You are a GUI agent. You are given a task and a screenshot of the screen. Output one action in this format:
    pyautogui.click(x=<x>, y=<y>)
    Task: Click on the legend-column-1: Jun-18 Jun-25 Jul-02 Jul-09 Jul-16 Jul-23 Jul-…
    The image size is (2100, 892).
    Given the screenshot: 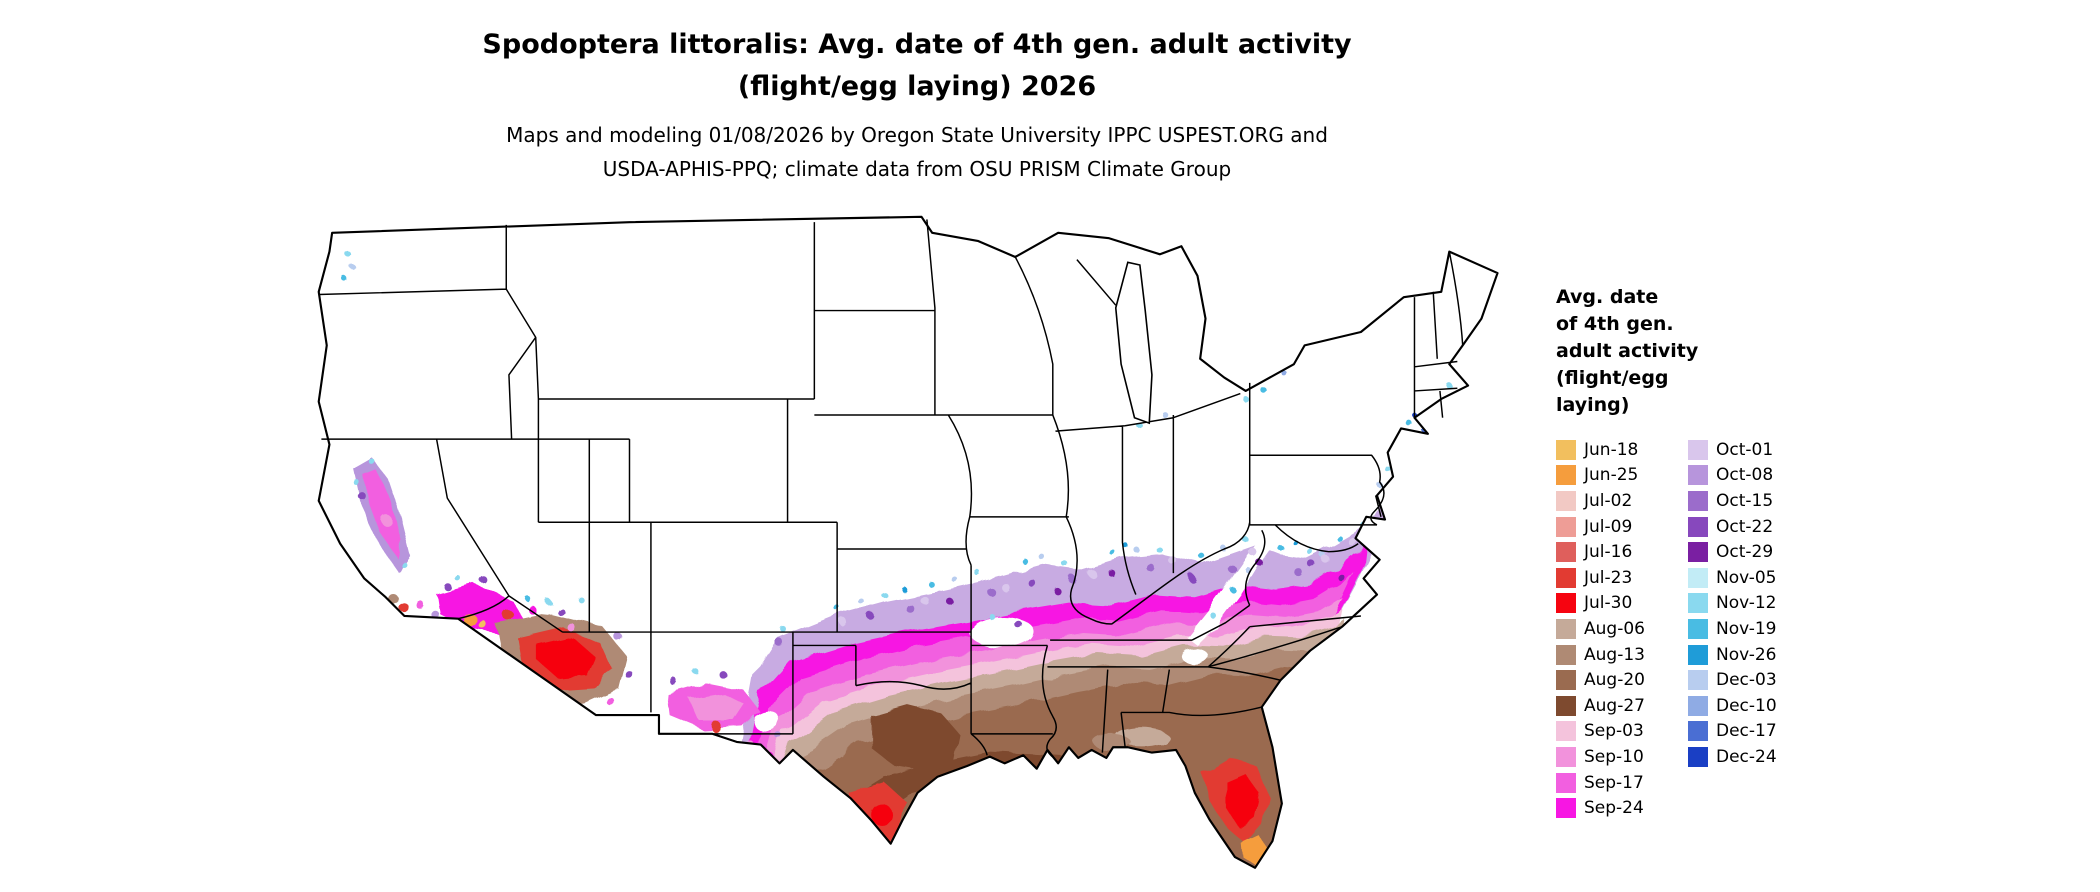 What is the action you would take?
    pyautogui.click(x=1622, y=629)
    